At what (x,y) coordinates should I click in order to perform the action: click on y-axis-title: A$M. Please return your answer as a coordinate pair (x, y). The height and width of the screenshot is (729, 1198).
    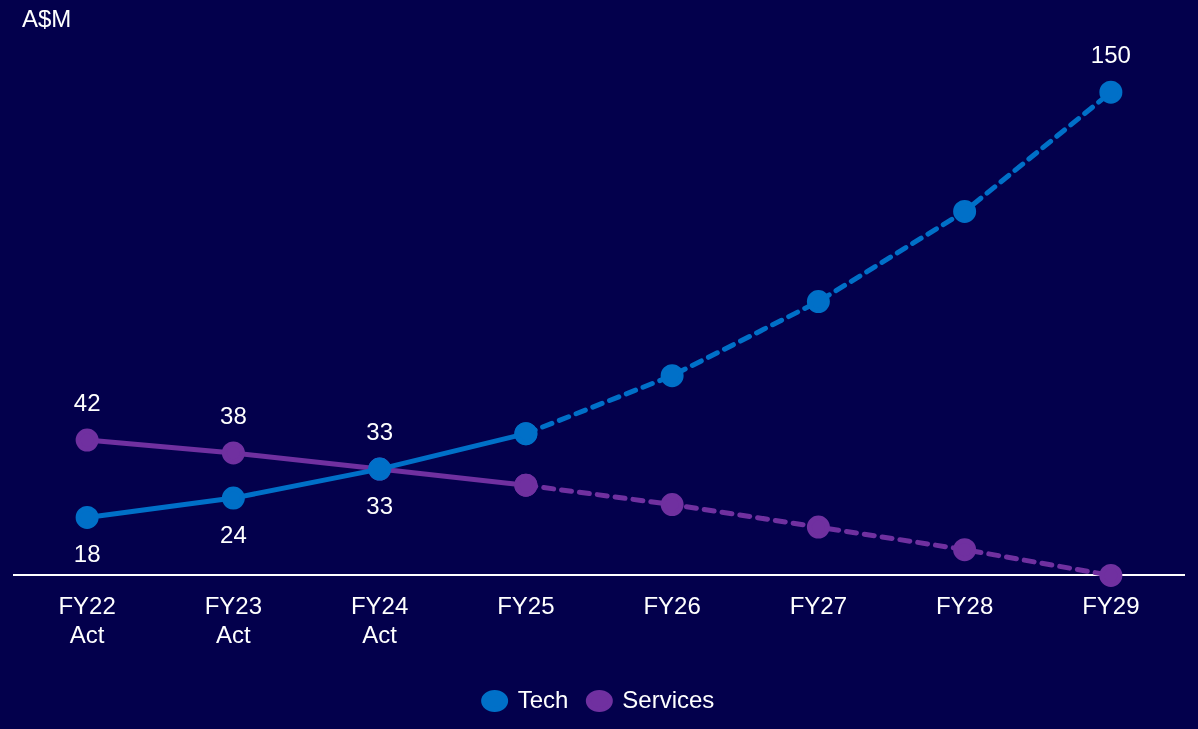
    Looking at the image, I should click on (47, 18).